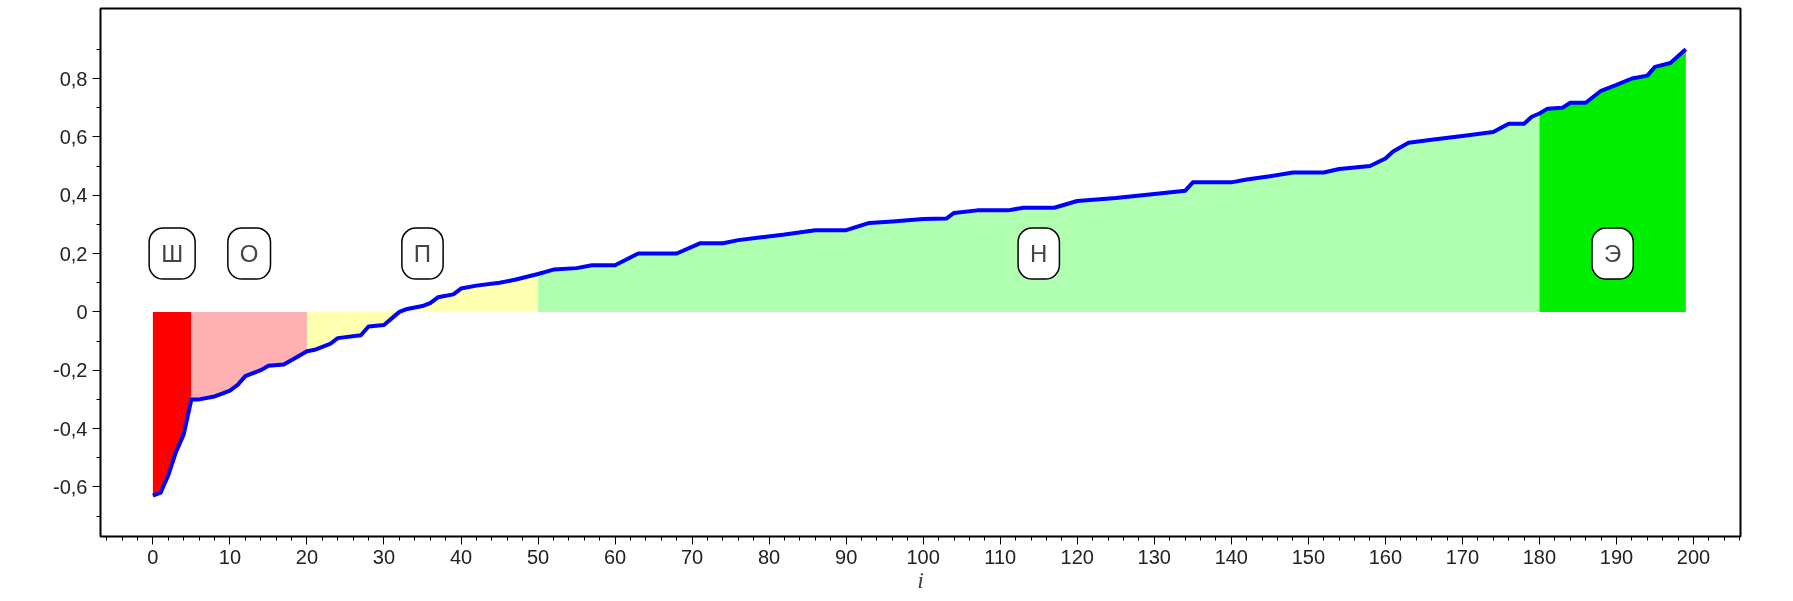 The width and height of the screenshot is (1793, 601). What do you see at coordinates (1000, 556) in the screenshot?
I see `x-tick-label: 110` at bounding box center [1000, 556].